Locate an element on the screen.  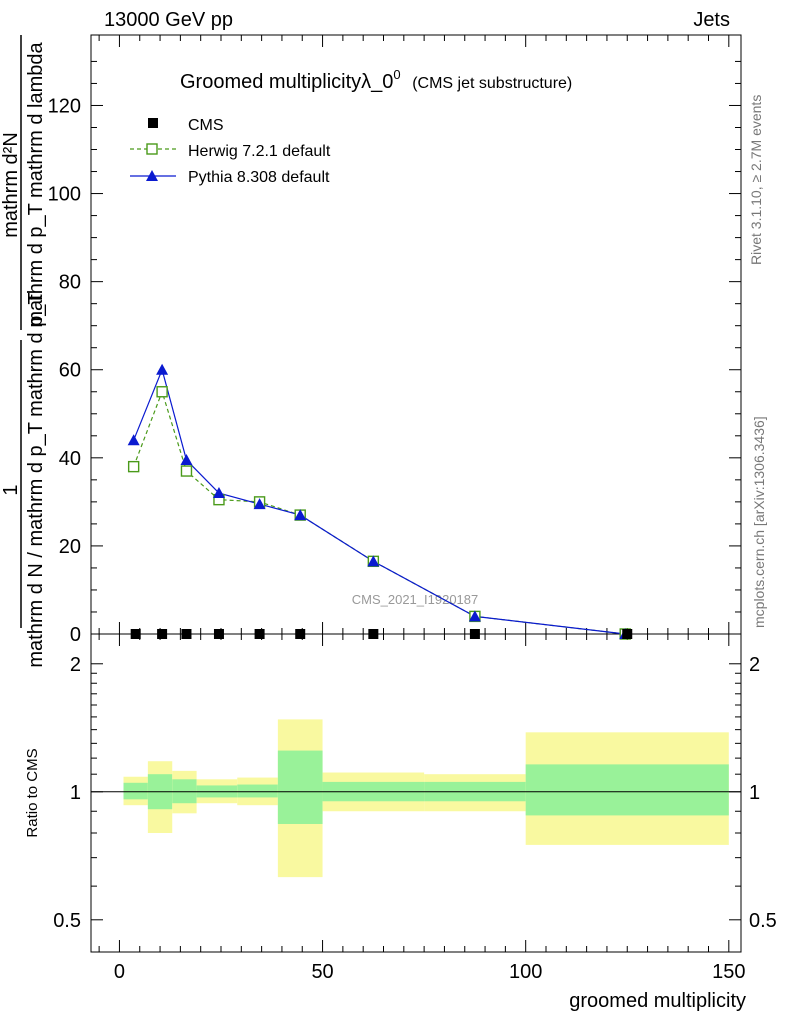
y-tick-label: 120 is located at coordinates (64, 106).